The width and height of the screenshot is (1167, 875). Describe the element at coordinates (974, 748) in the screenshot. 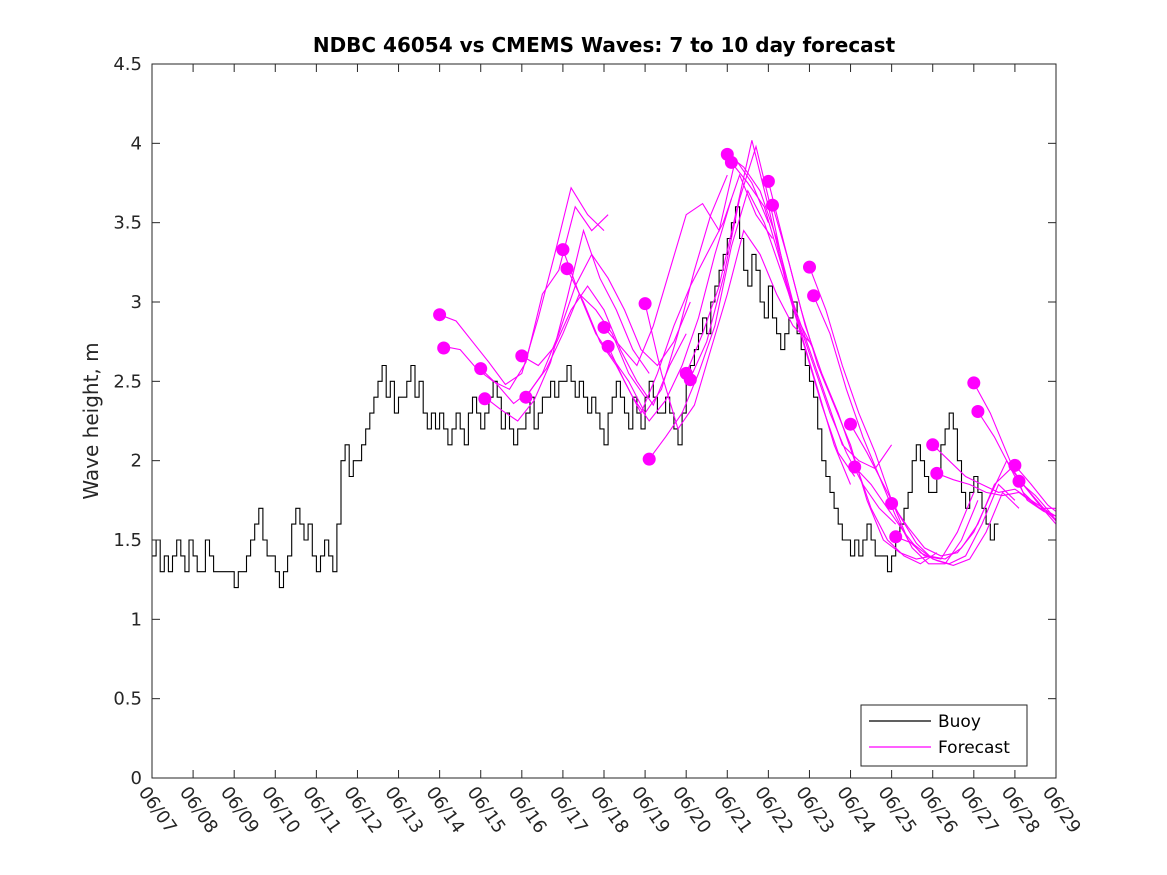

I see `legend-forecast-label: Forecast` at that location.